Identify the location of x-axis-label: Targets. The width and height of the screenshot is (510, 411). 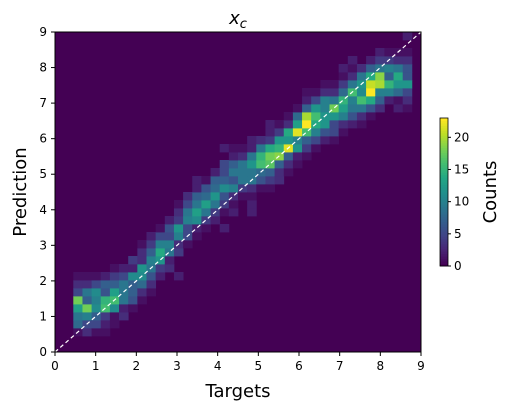
(237, 391).